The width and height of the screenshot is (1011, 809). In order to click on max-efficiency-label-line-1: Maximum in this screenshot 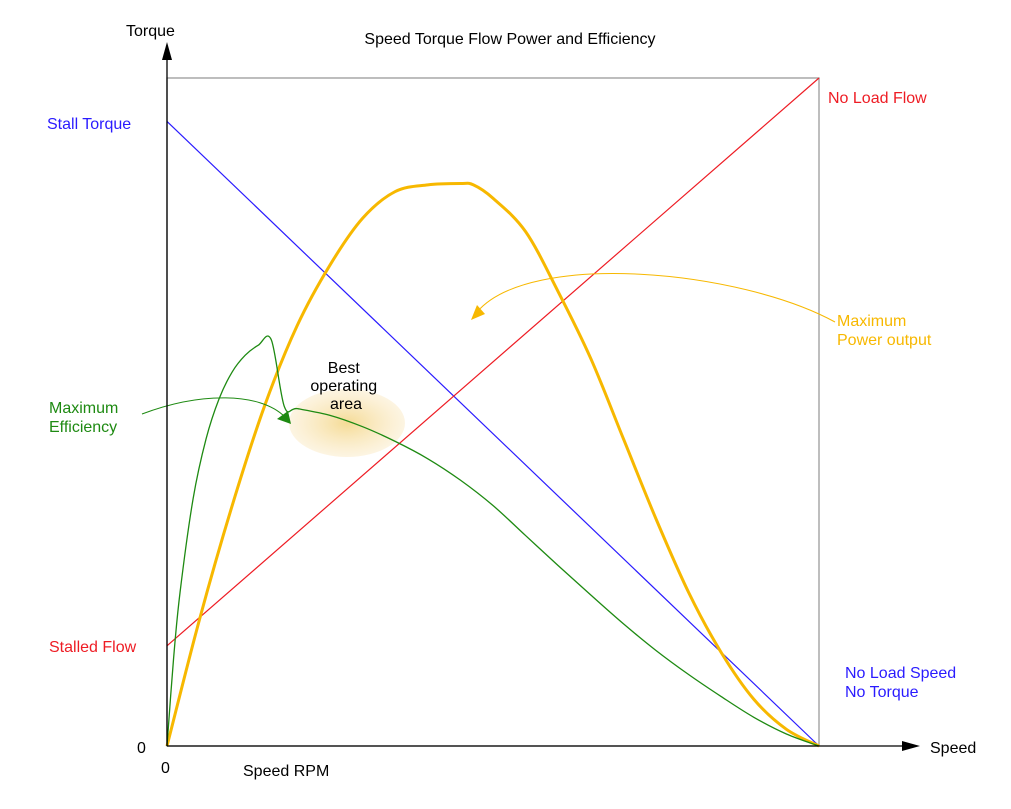, I will do `click(83, 408)`.